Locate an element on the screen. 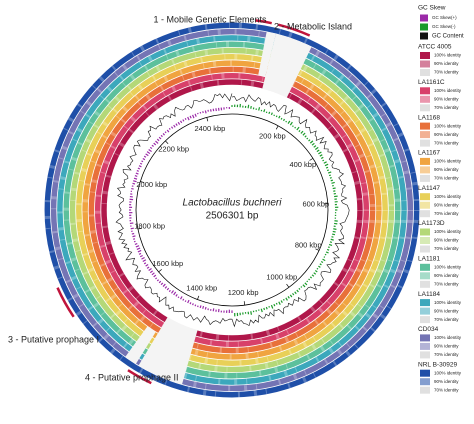  annotation-label: 2 - Metabolic Island is located at coordinates (313, 26).